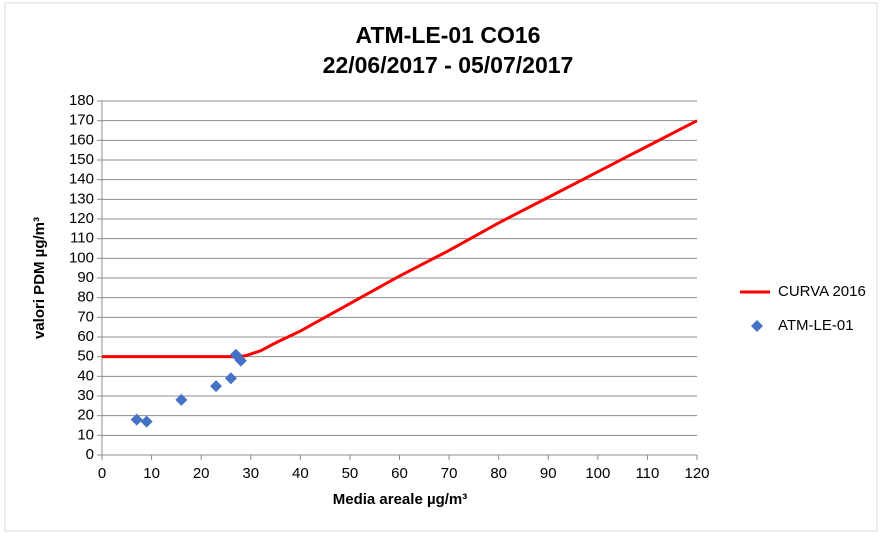  What do you see at coordinates (81, 139) in the screenshot?
I see `y-tick-label: 160` at bounding box center [81, 139].